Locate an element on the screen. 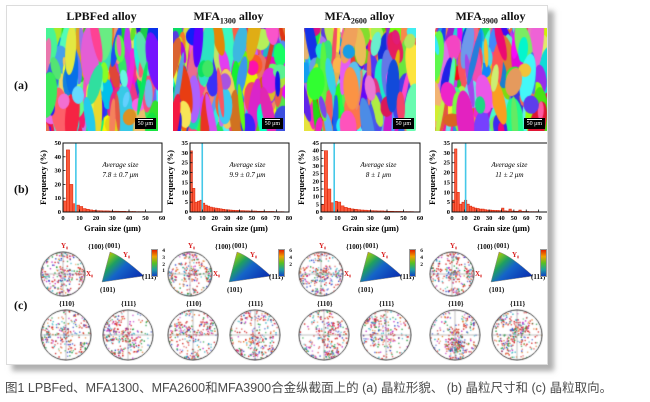 This screenshot has height=402, width=650. ebsd-map-mfa3900: 50 μm is located at coordinates (491, 79).